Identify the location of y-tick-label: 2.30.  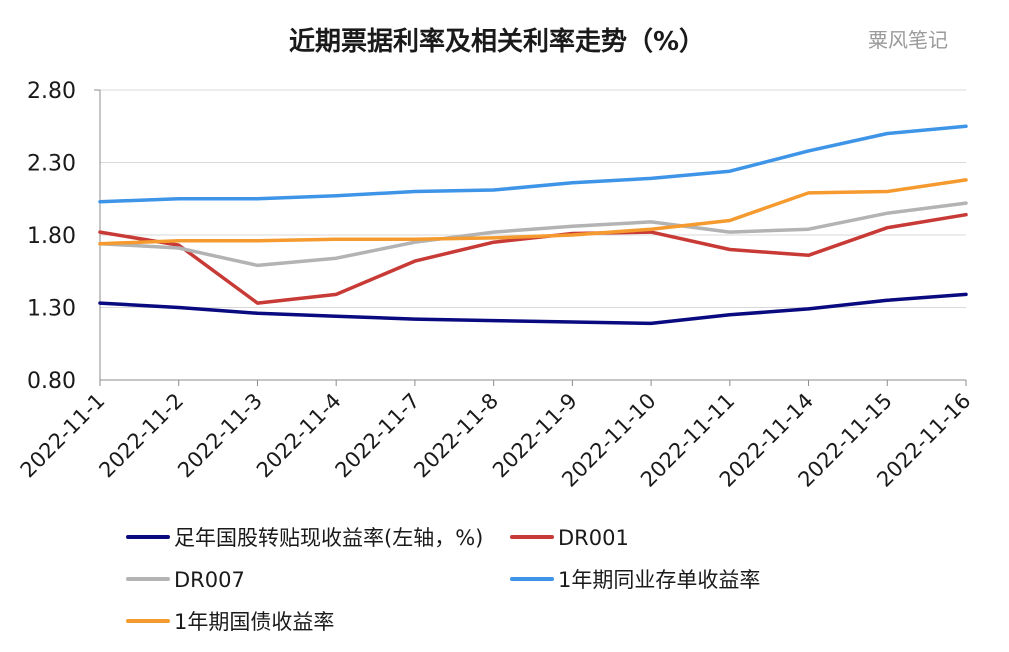
(51, 164).